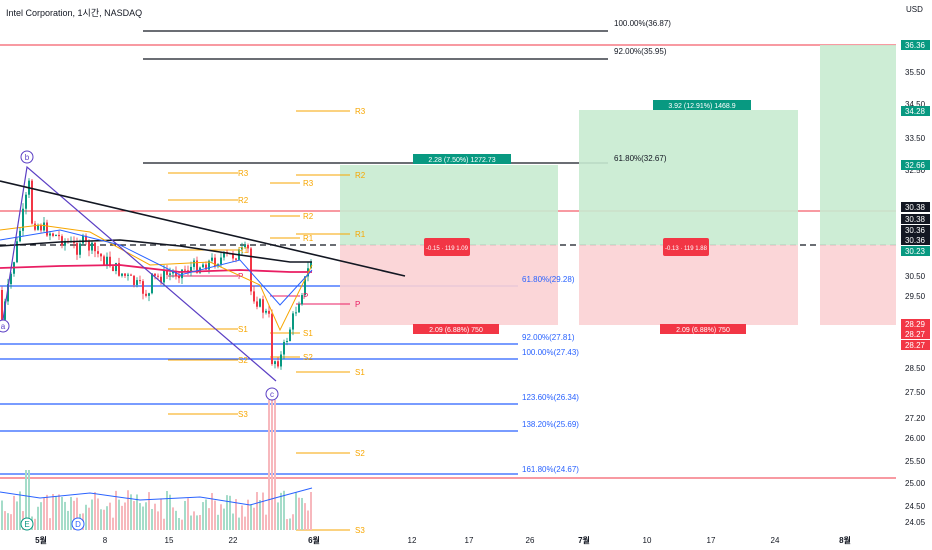  I want to click on candles, so click(156, 274).